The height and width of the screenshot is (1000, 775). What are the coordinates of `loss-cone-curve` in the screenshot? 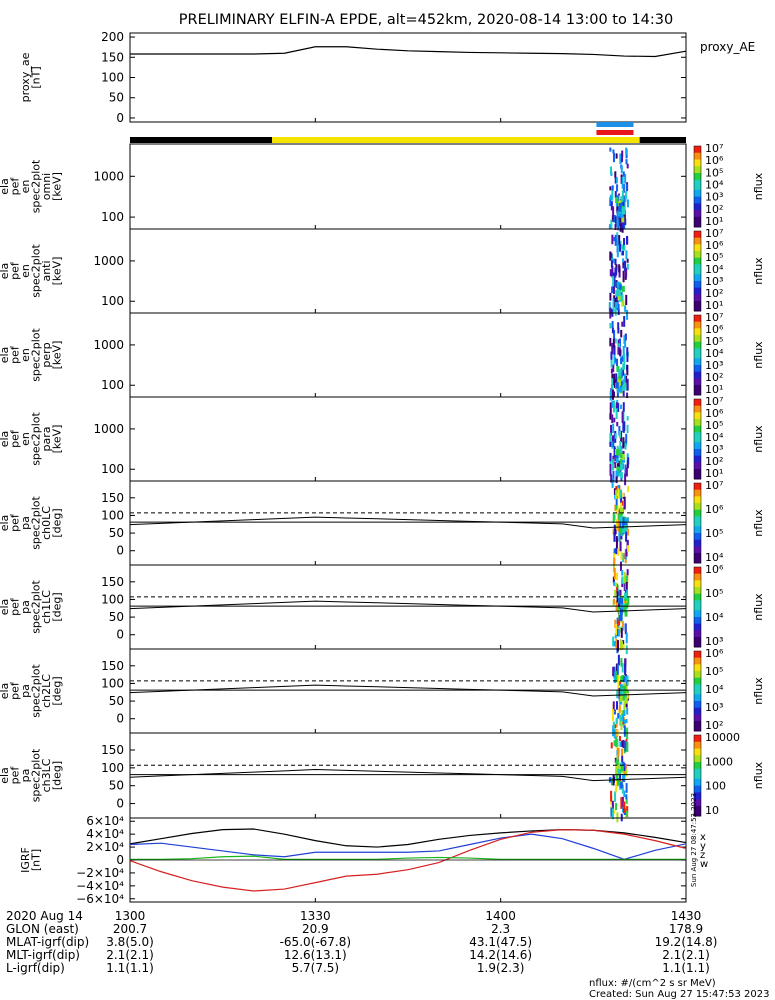 It's located at (408, 775).